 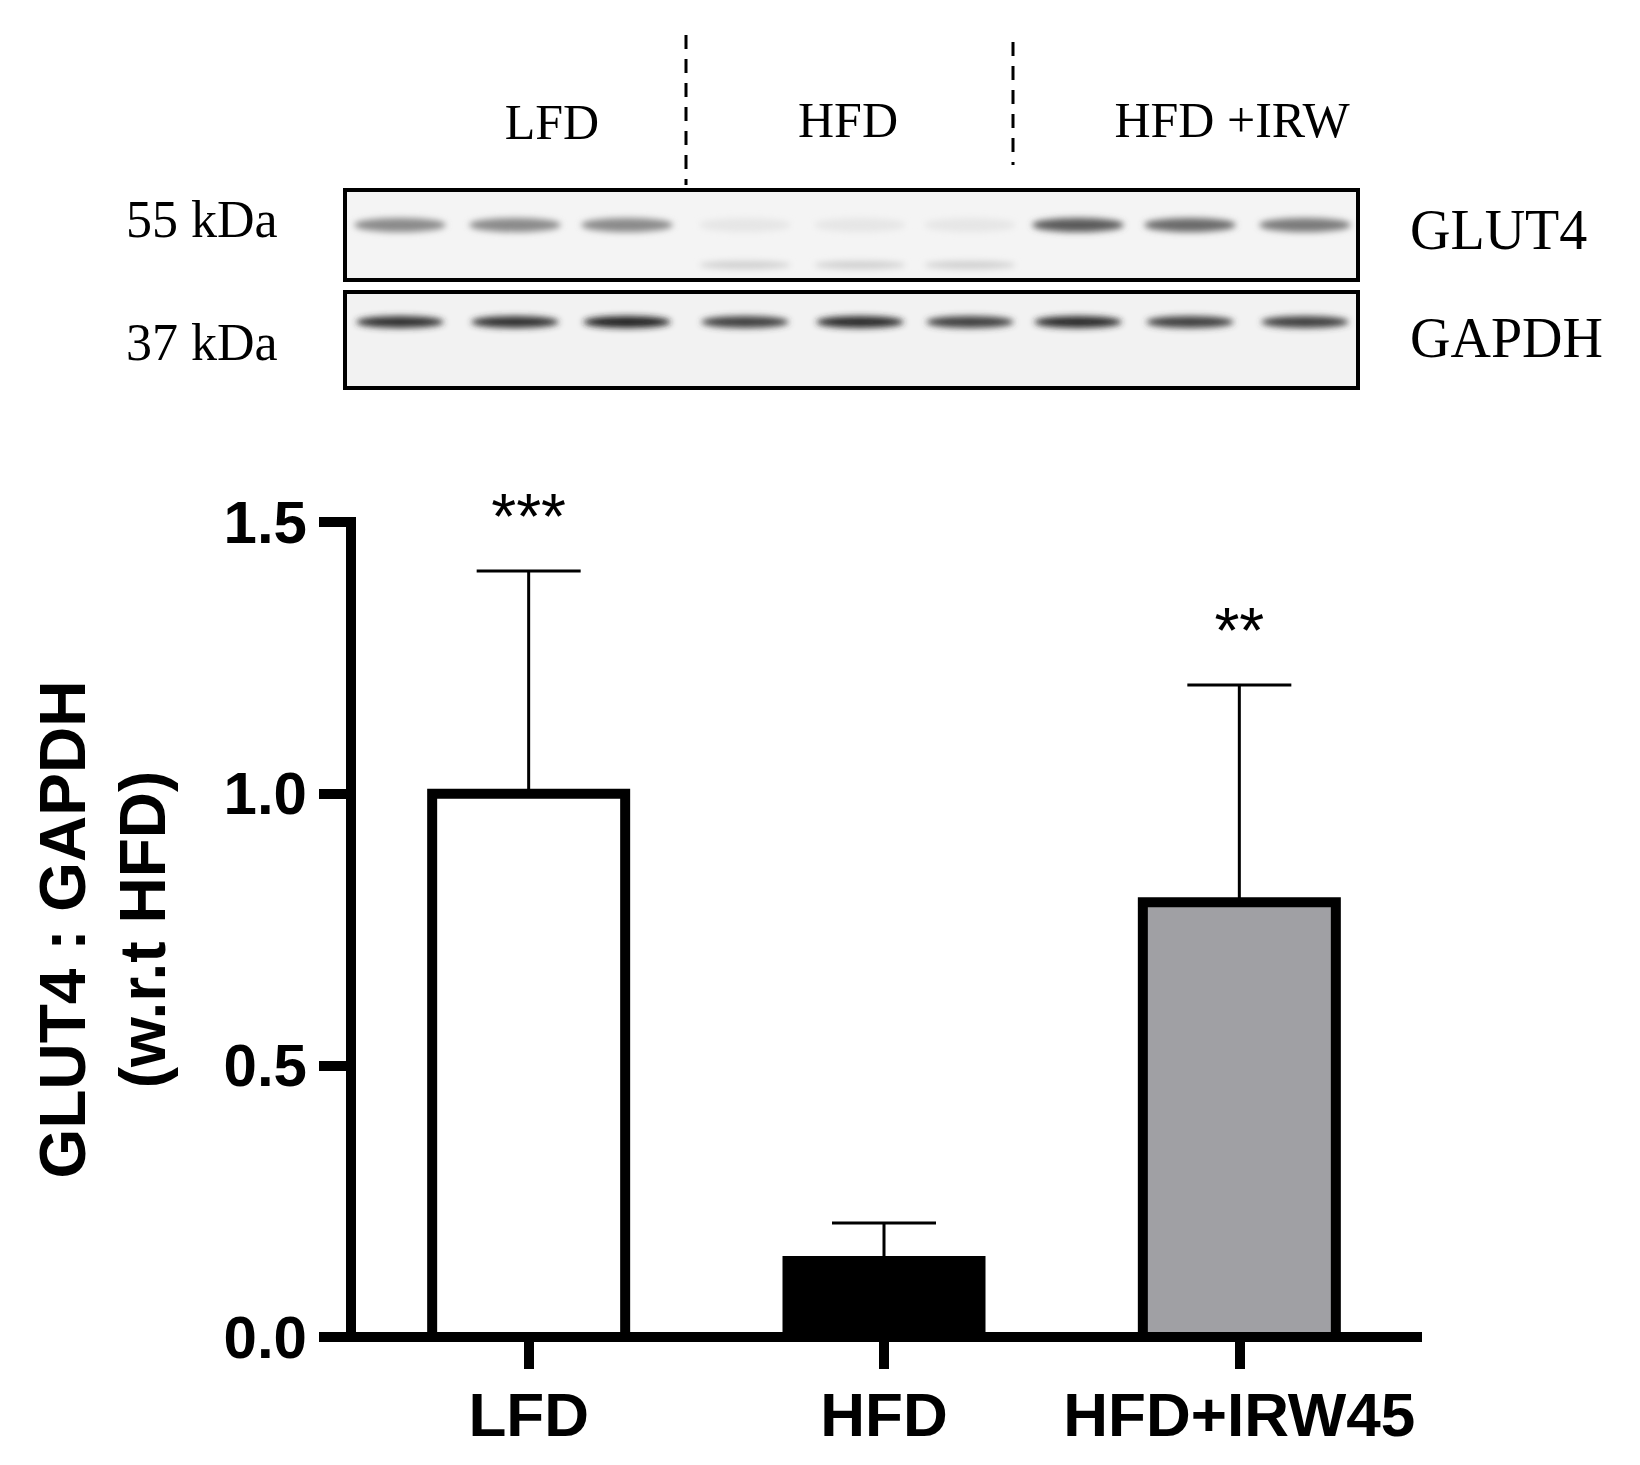 What do you see at coordinates (552, 122) in the screenshot?
I see `text: LFD` at bounding box center [552, 122].